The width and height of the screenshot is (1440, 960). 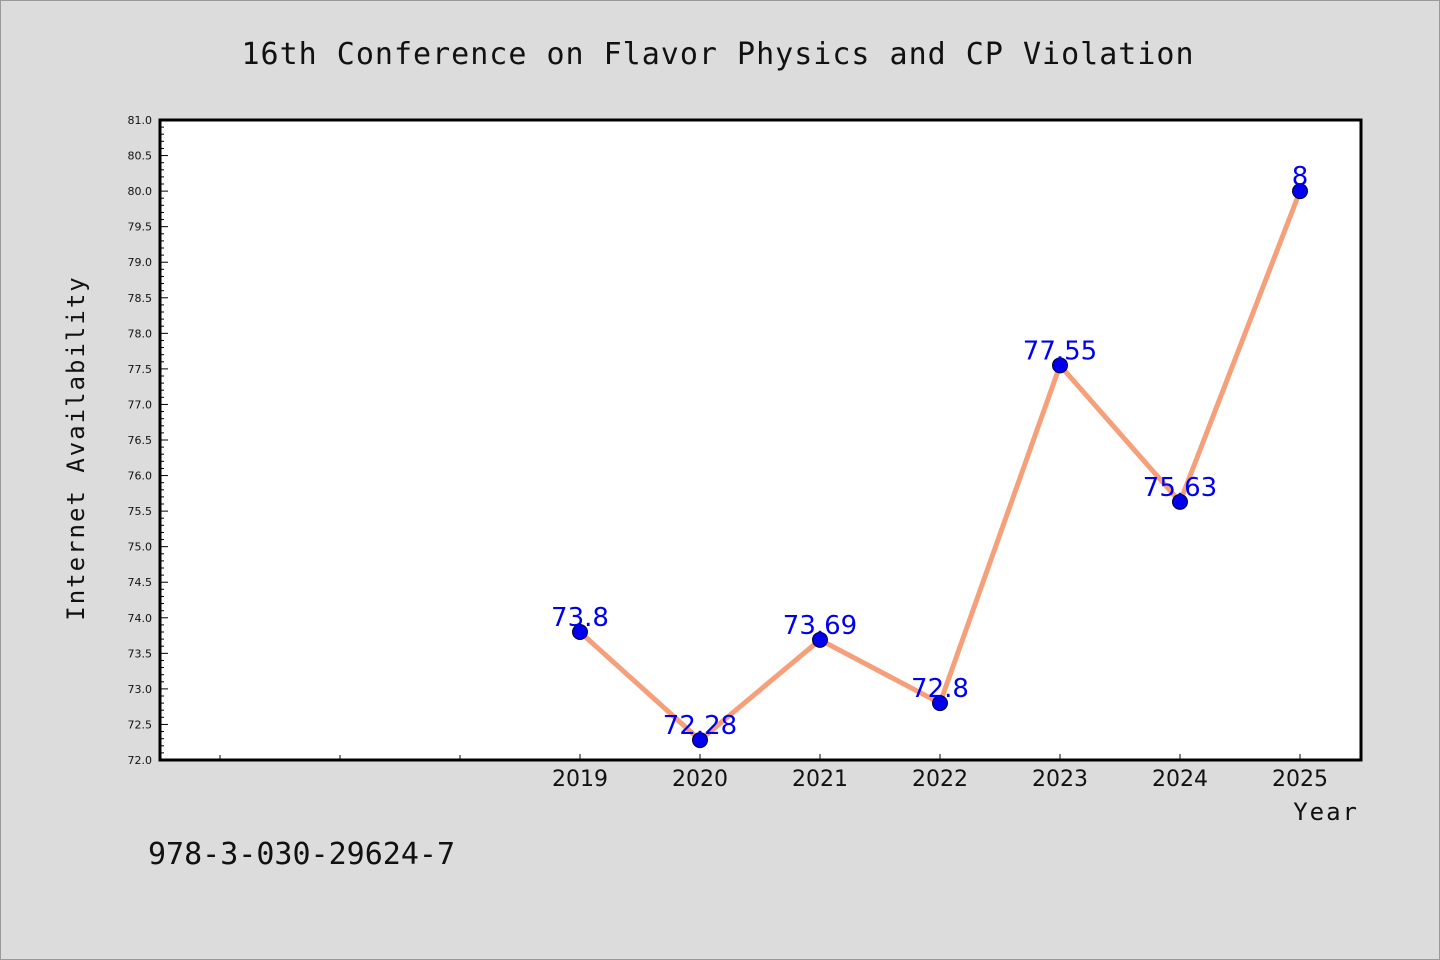 What do you see at coordinates (140, 618) in the screenshot?
I see `y-tick-label: 74.0` at bounding box center [140, 618].